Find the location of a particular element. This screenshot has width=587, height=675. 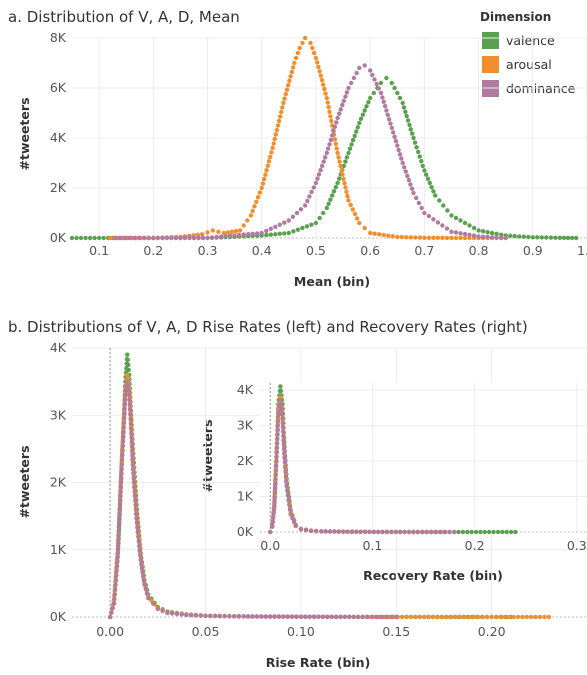

panel-b-x-tick-label: 0.15 is located at coordinates (396, 631).